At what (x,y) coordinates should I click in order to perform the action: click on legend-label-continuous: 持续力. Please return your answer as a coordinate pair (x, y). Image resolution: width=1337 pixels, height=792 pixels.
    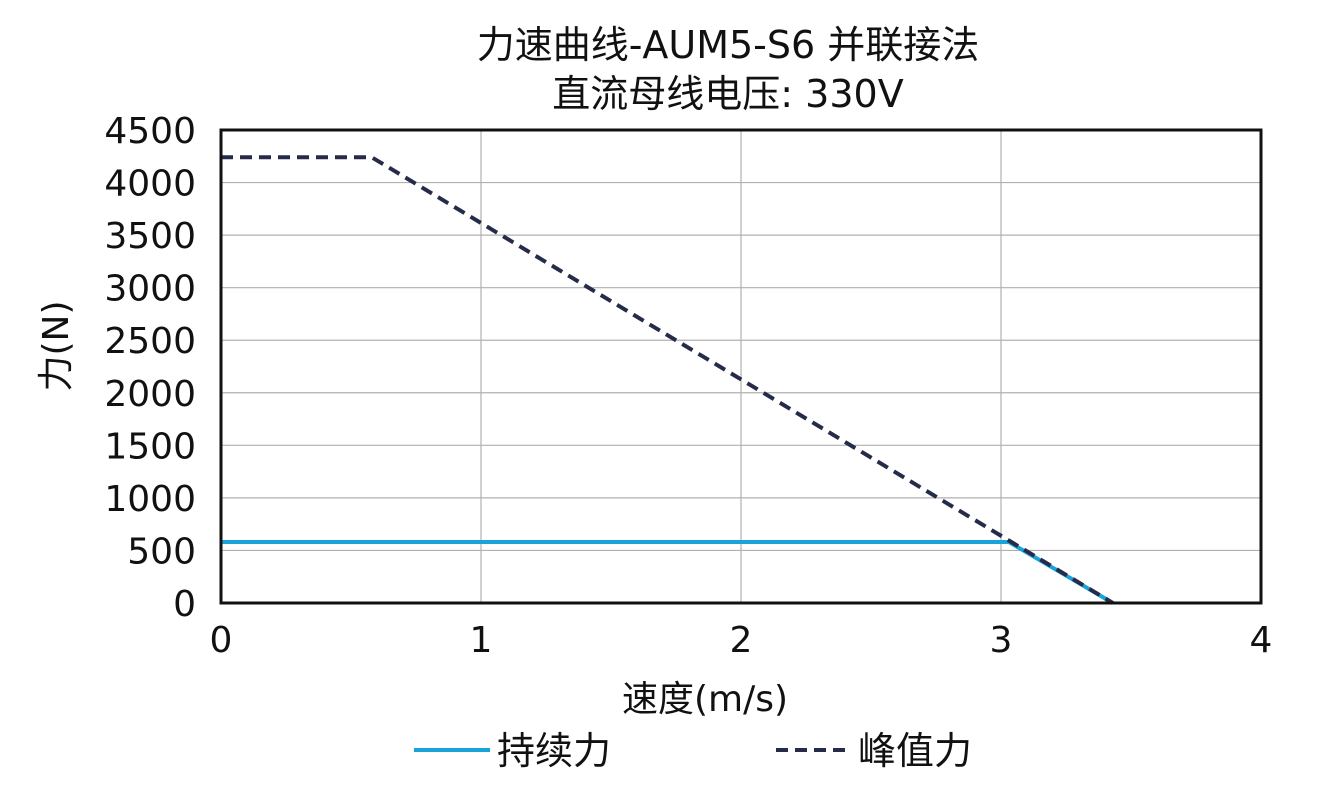
    Looking at the image, I should click on (554, 751).